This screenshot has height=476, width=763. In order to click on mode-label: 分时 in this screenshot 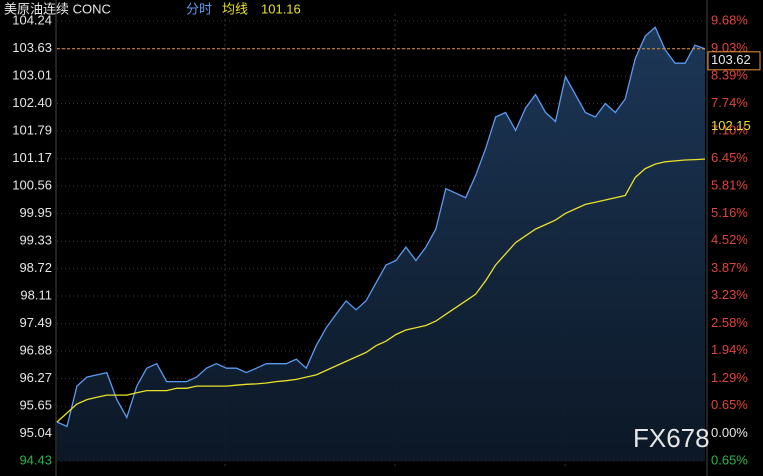, I will do `click(199, 8)`.